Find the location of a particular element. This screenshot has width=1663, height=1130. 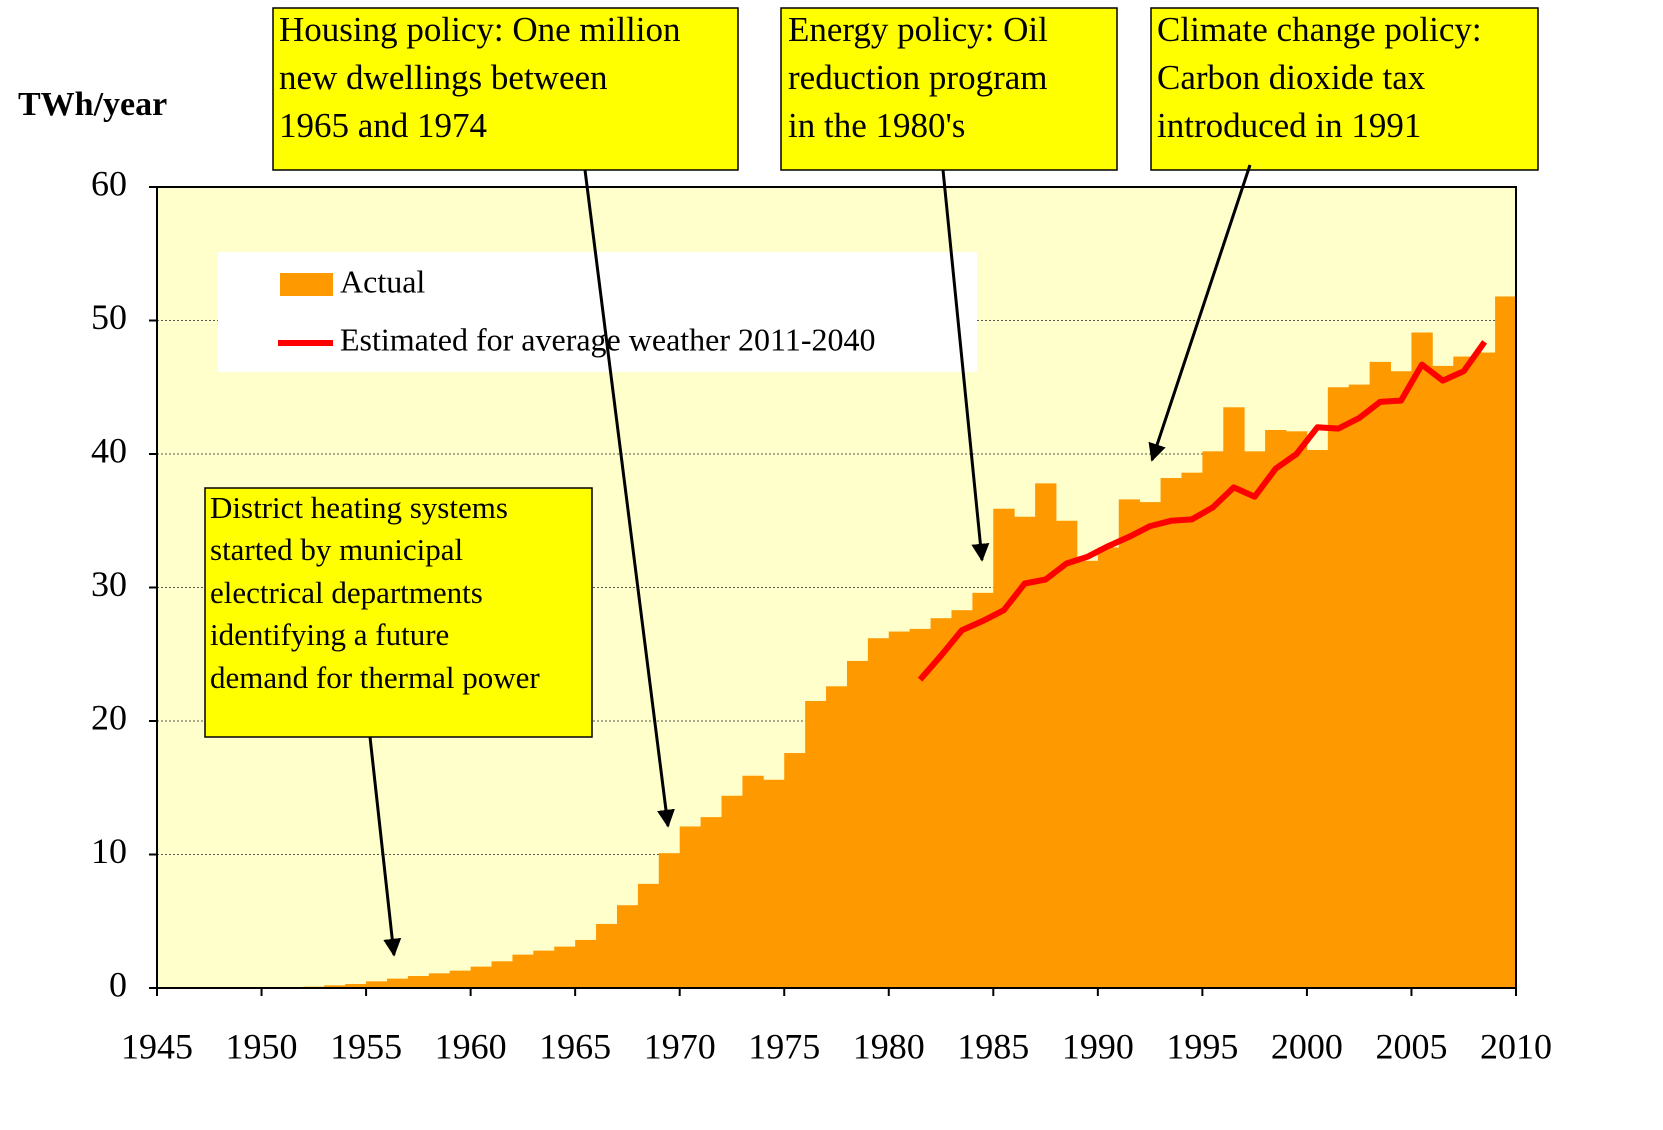

annotation-text: new dwellings between is located at coordinates (443, 77).